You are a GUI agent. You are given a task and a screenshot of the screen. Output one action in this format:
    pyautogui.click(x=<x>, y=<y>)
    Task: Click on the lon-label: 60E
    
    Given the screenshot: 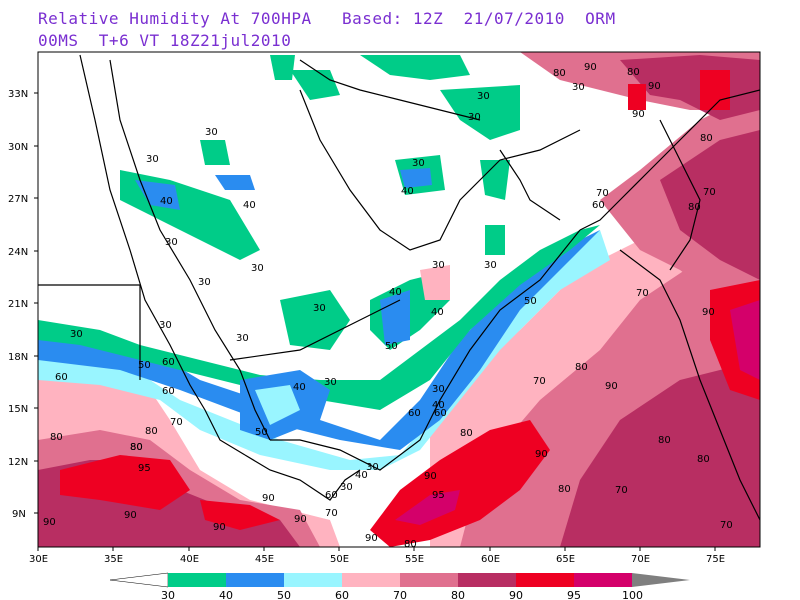 What is the action you would take?
    pyautogui.click(x=490, y=559)
    